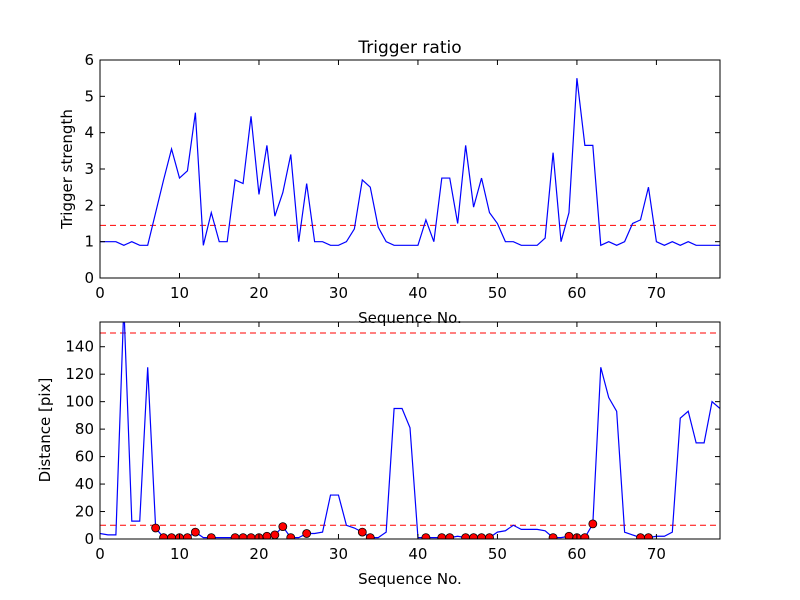  Describe the element at coordinates (89, 96) in the screenshot. I see `y-tick-label: 5` at that location.